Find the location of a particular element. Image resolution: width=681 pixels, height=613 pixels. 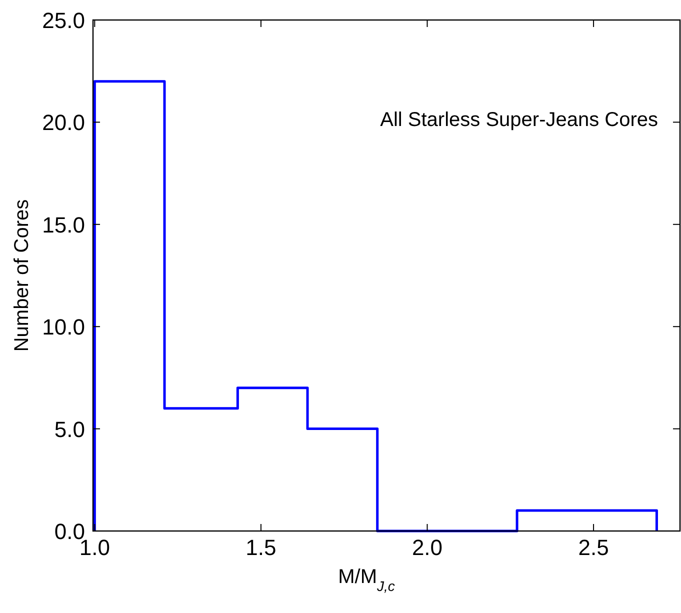

y-tick-label: 5.0 is located at coordinates (69, 429).